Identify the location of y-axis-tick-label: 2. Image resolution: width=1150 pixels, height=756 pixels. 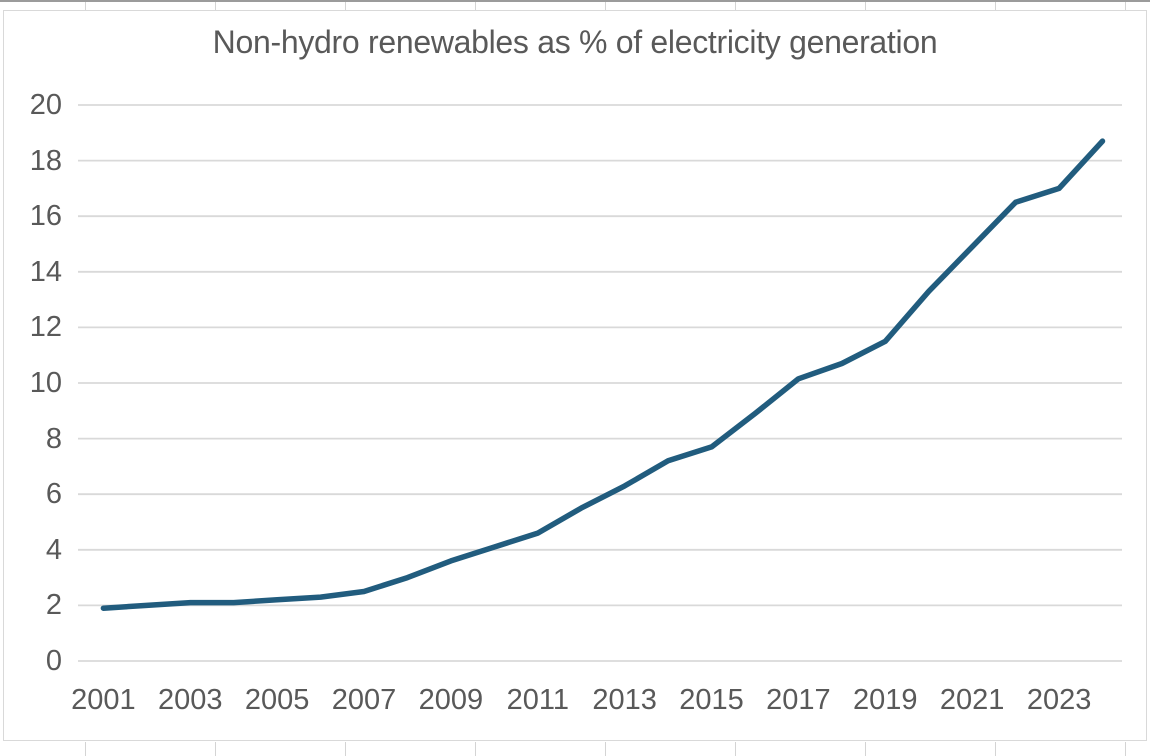
(53, 605).